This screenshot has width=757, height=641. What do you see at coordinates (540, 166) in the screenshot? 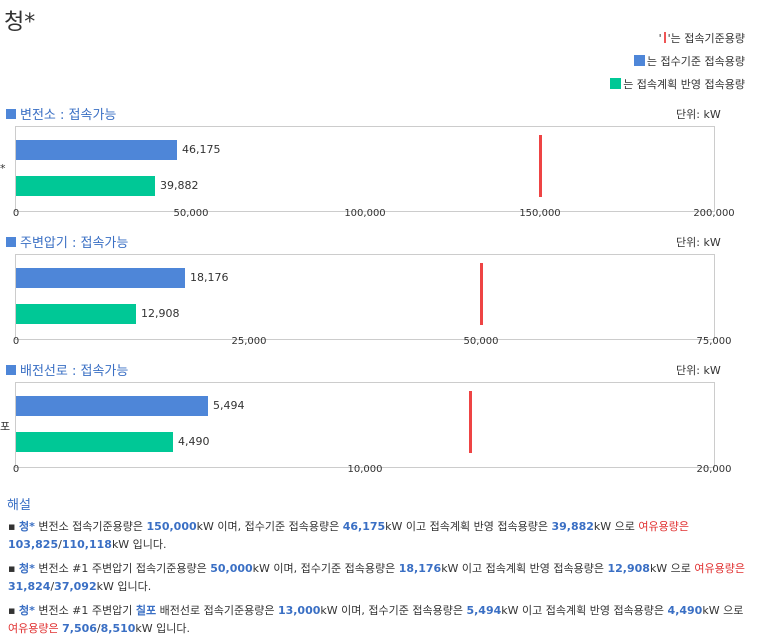
I see `substation-capacity-marker` at bounding box center [540, 166].